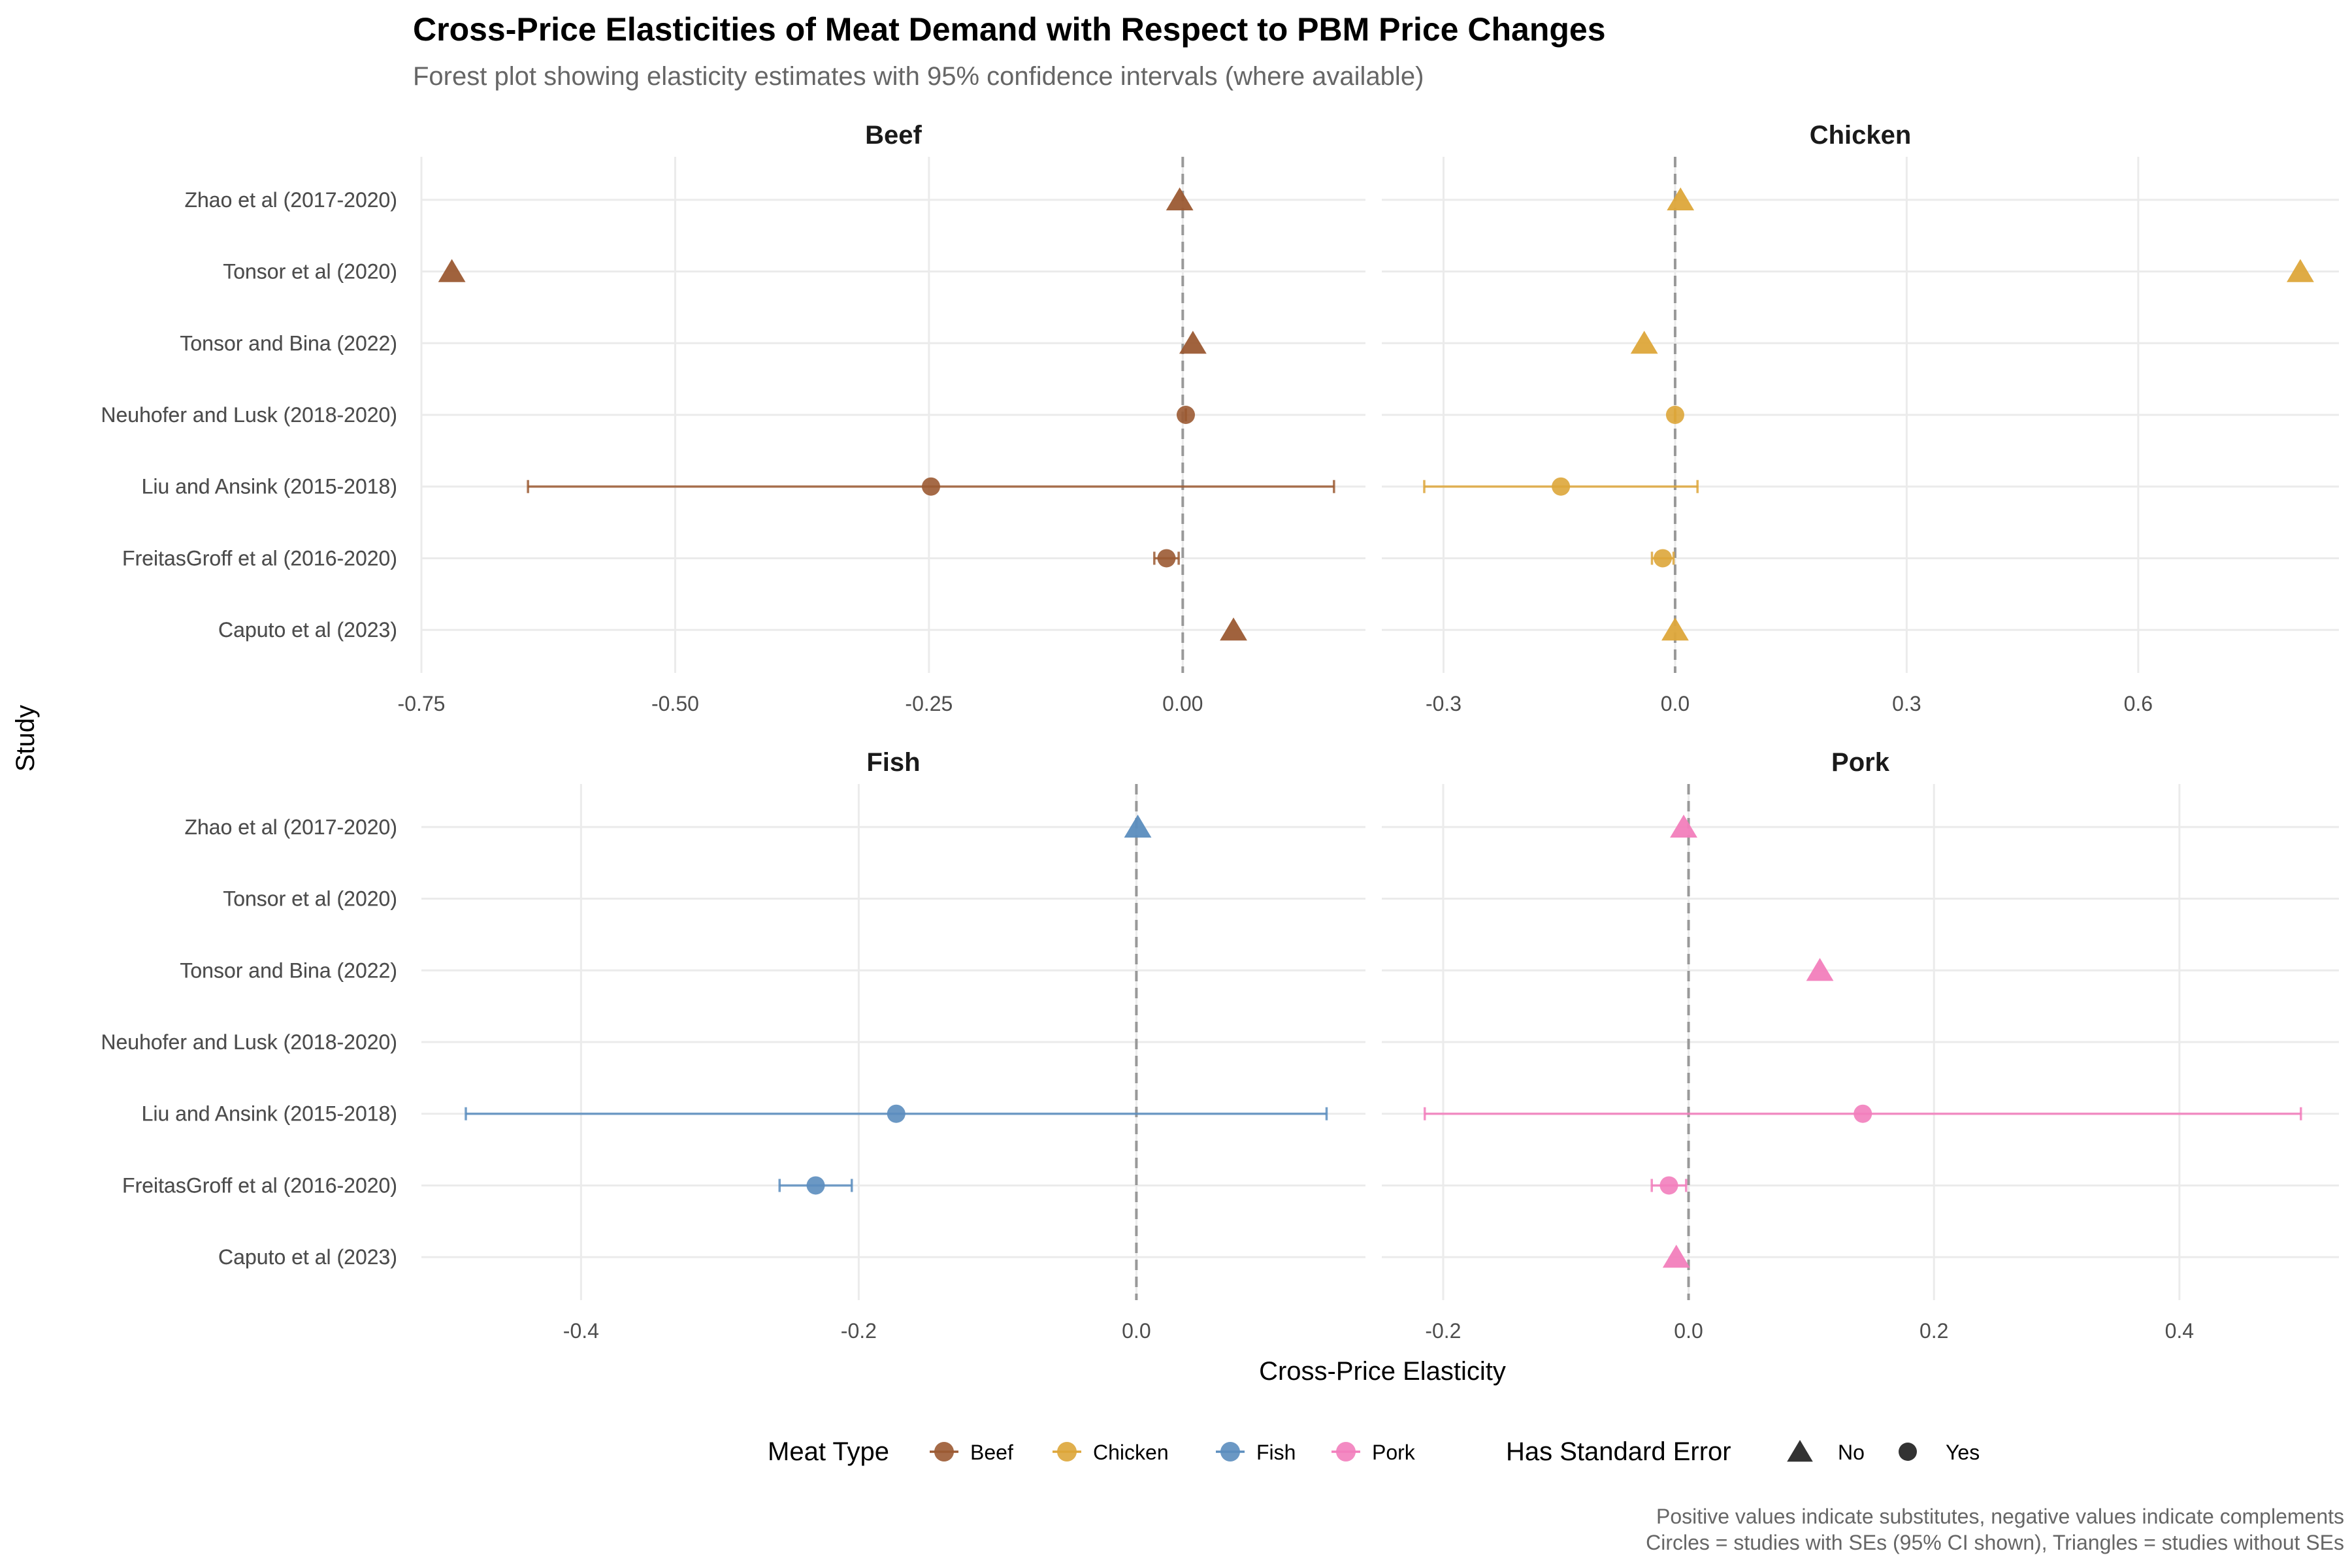 Image resolution: width=2352 pixels, height=1568 pixels. Describe the element at coordinates (1851, 1452) in the screenshot. I see `legend-shape-label-no: No` at that location.